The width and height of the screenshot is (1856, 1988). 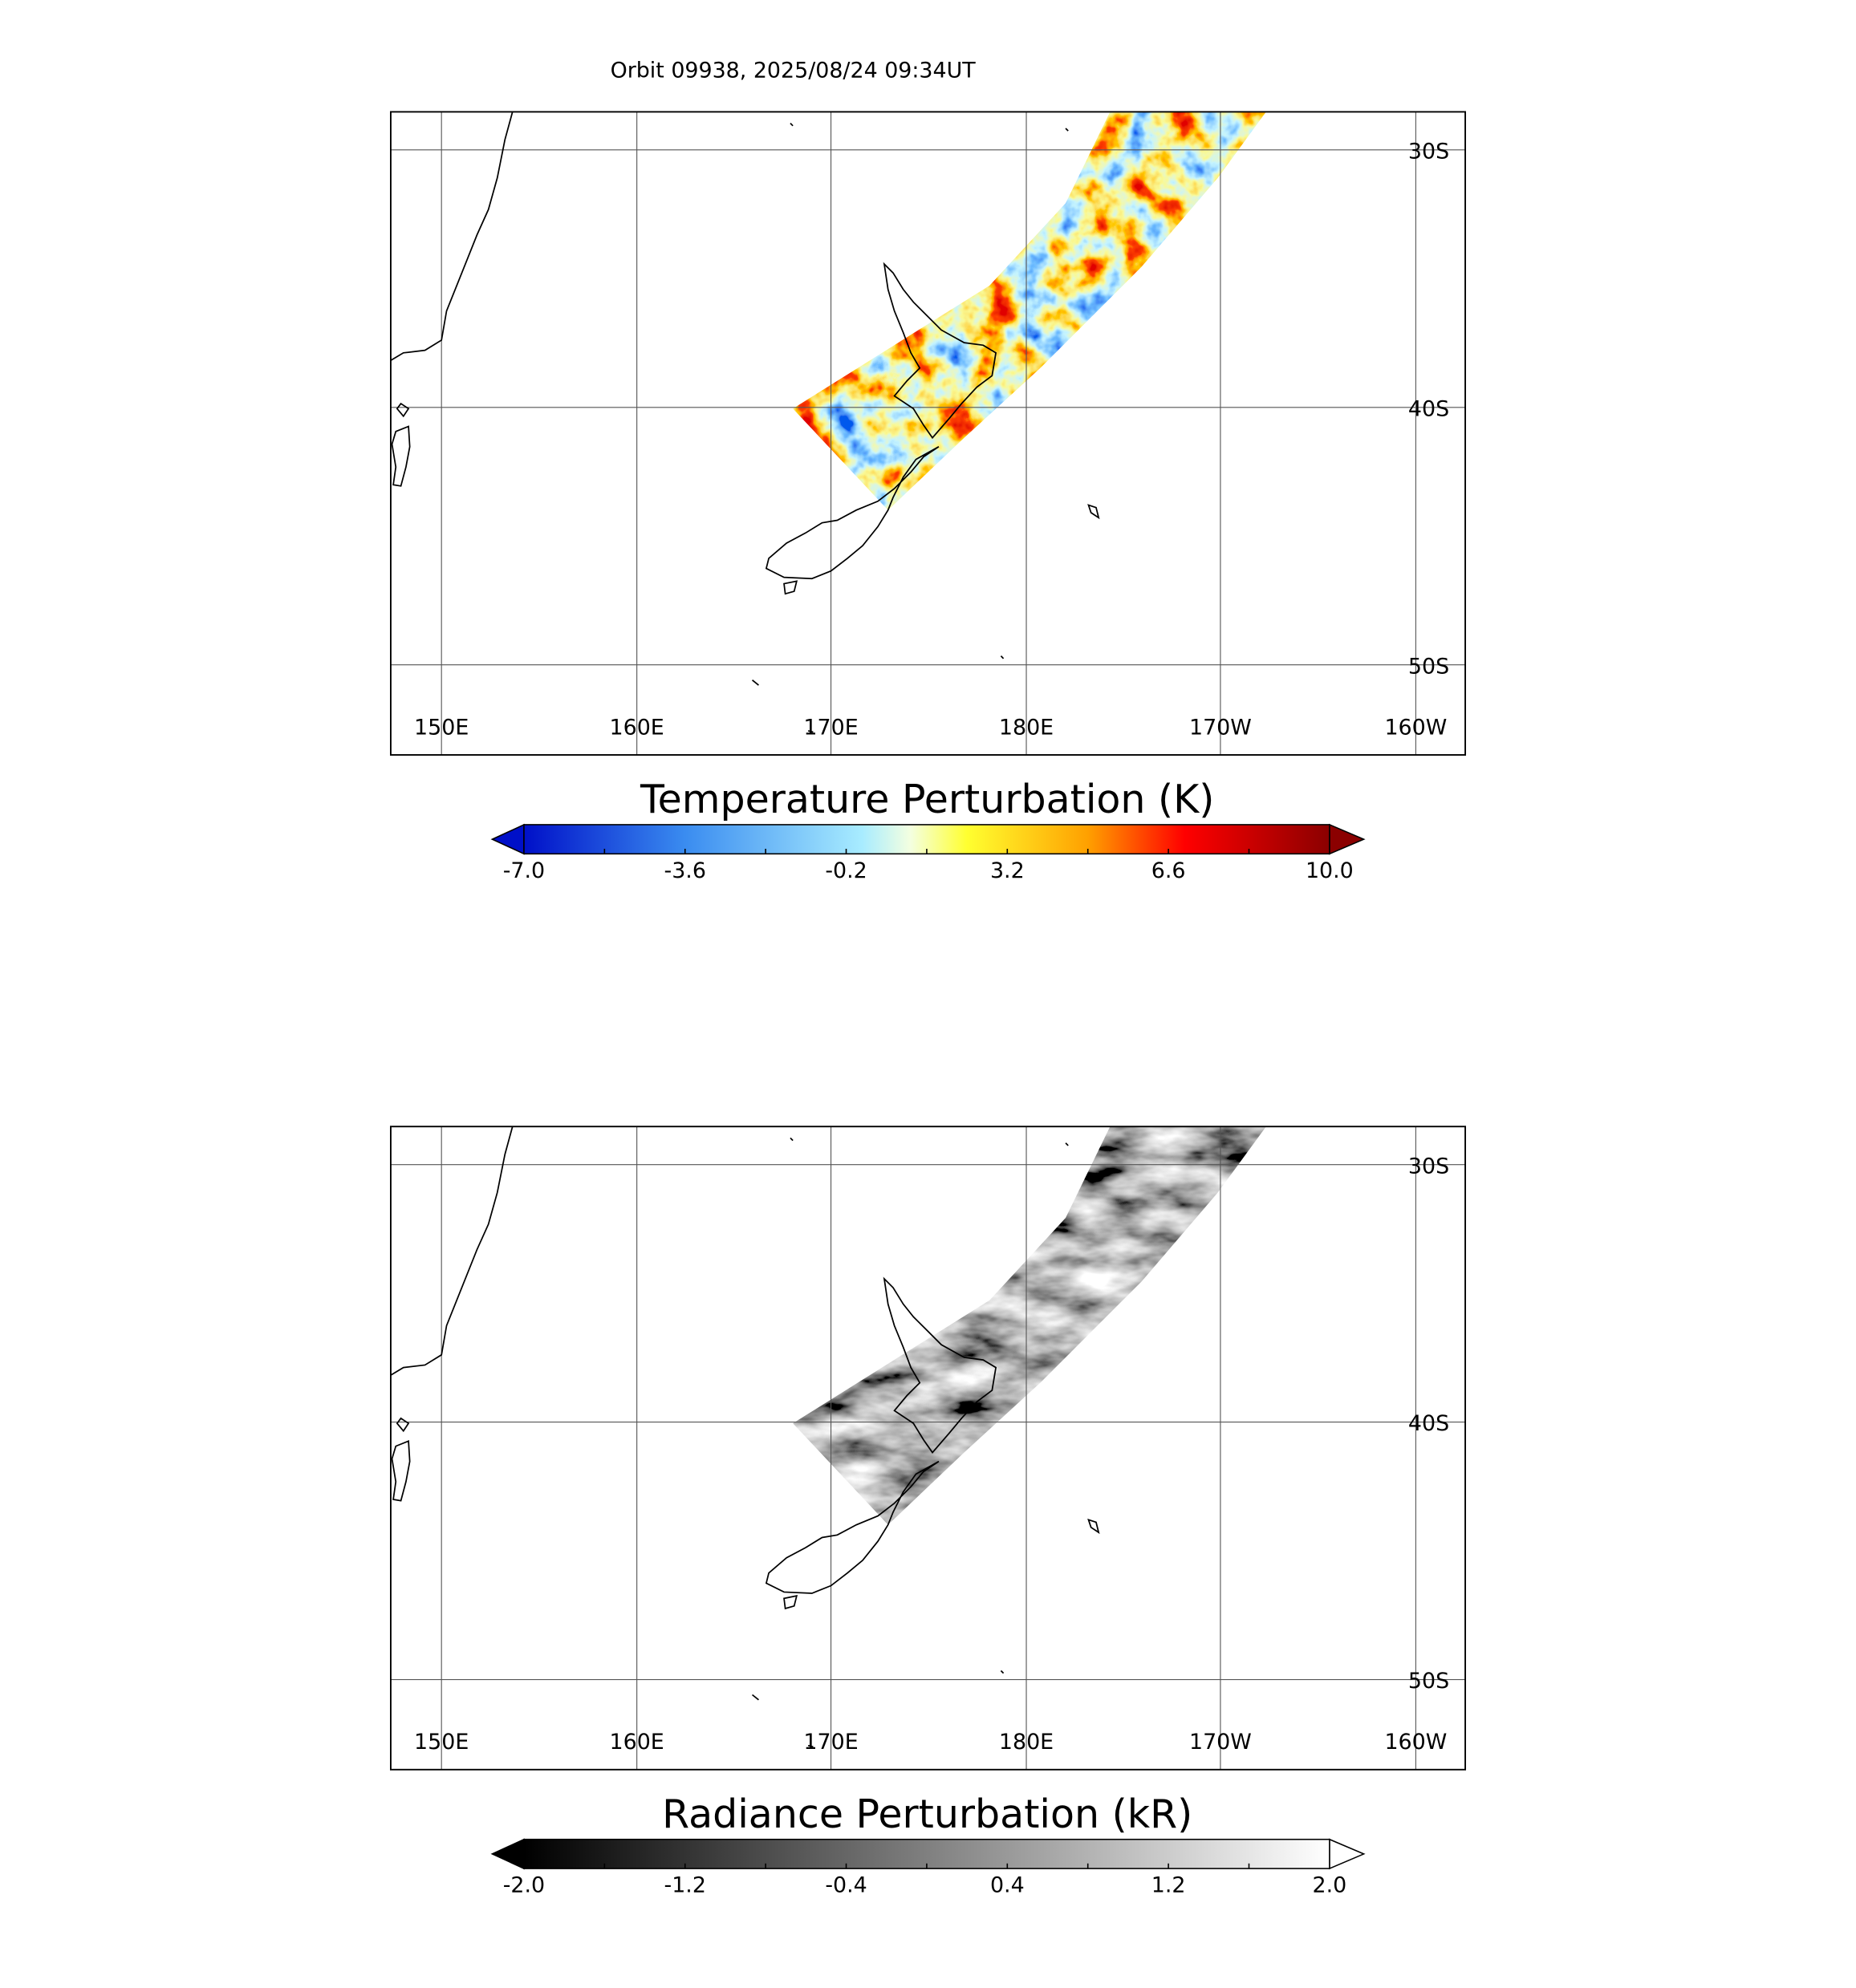 I want to click on colorbar-tick-label: 0.4, so click(x=1008, y=1885).